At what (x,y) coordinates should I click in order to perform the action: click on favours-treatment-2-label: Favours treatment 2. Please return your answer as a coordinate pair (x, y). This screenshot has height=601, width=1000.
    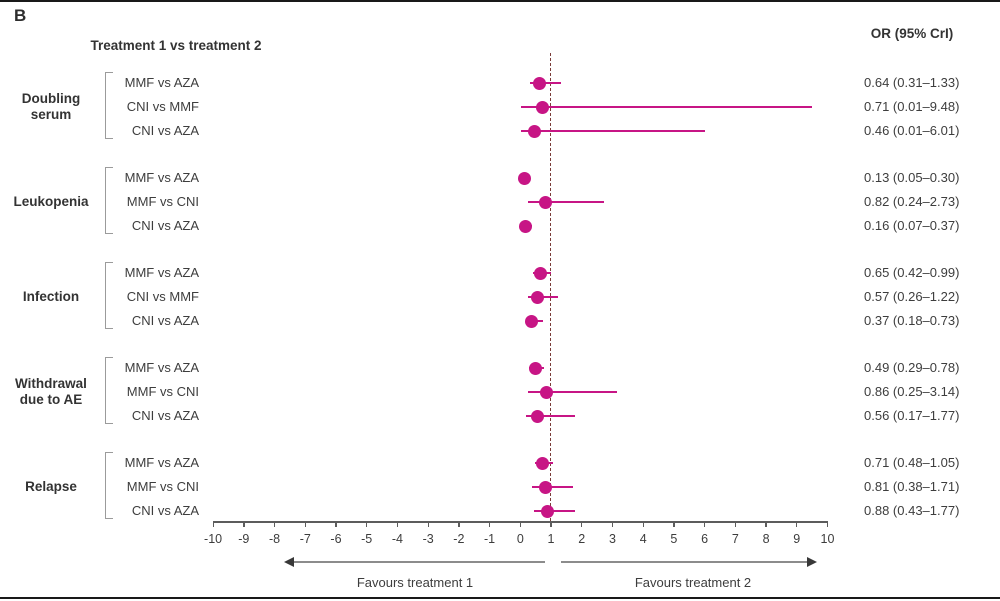
    Looking at the image, I should click on (693, 582).